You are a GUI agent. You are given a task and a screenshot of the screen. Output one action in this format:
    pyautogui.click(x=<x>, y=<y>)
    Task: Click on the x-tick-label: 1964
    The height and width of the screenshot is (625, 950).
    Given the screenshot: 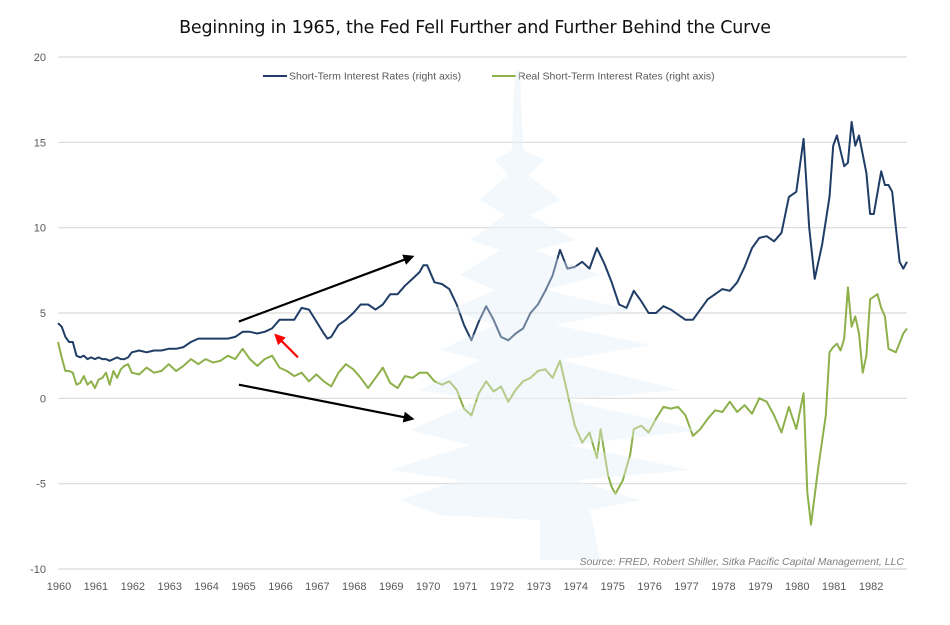 What is the action you would take?
    pyautogui.click(x=206, y=587)
    